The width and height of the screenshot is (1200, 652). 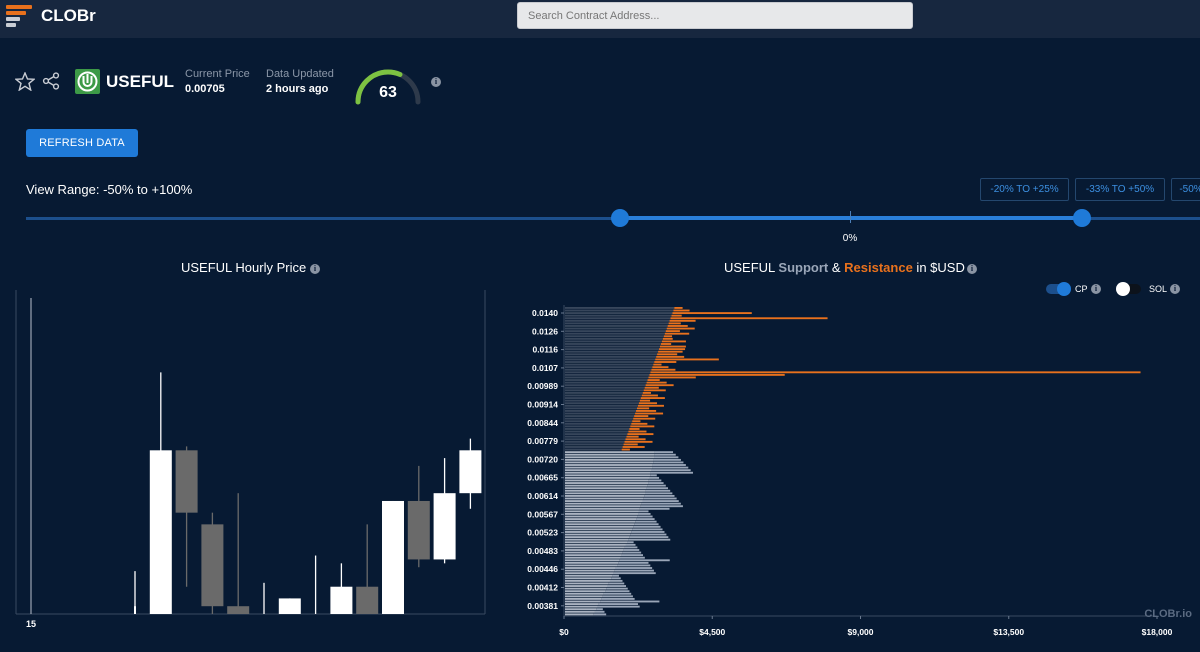 I want to click on sr-y-tick-label: 0.00483, so click(x=542, y=551).